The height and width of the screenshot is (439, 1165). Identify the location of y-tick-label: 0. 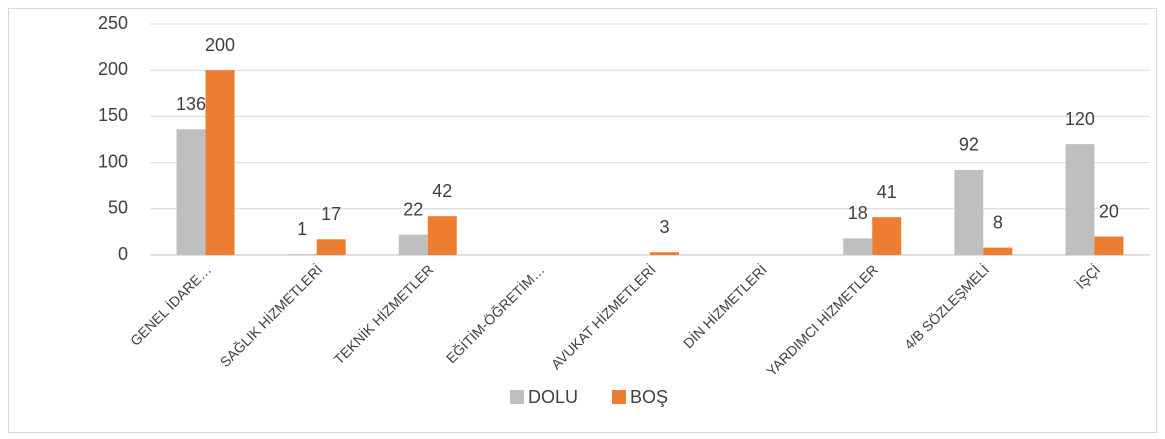
(123, 254).